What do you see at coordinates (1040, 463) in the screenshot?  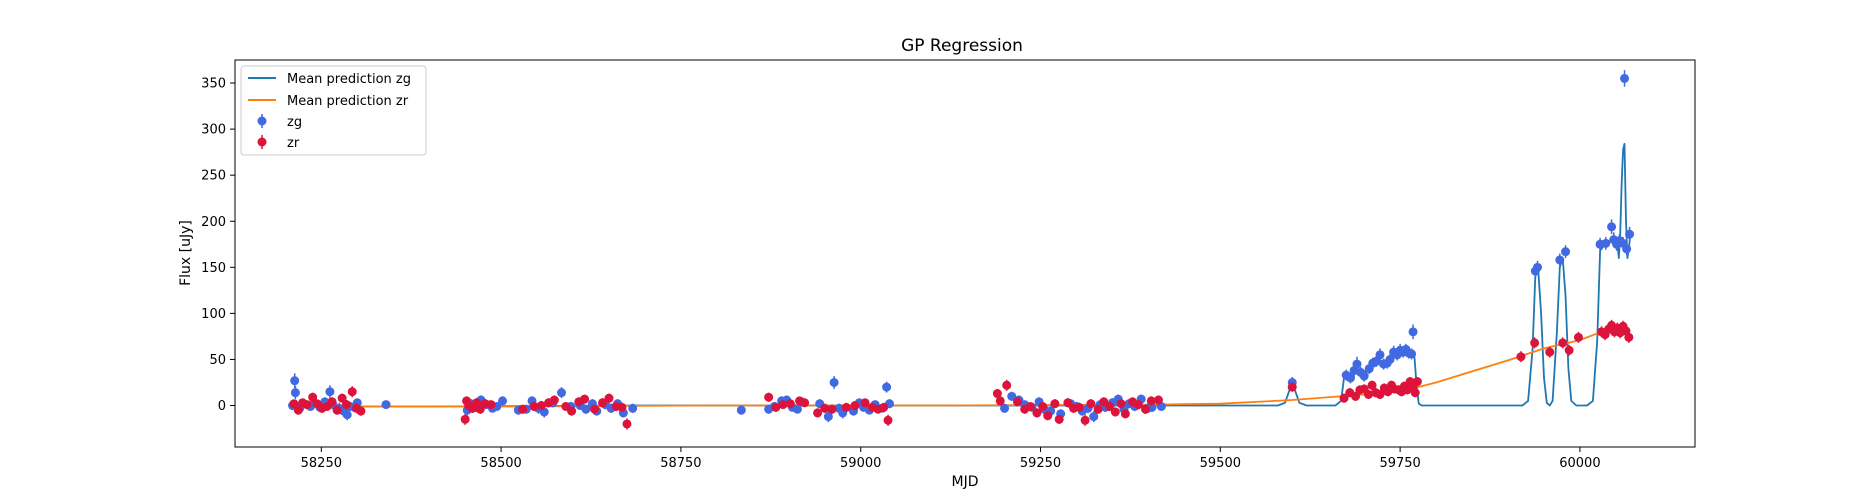 I see `x-tick-label: 59250` at bounding box center [1040, 463].